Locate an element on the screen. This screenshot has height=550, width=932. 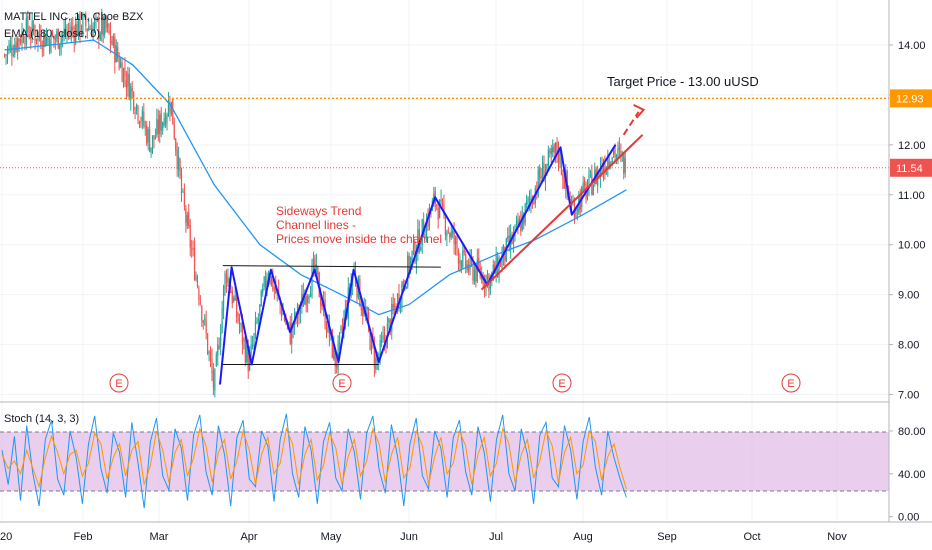
support-trendline is located at coordinates (562, 212).